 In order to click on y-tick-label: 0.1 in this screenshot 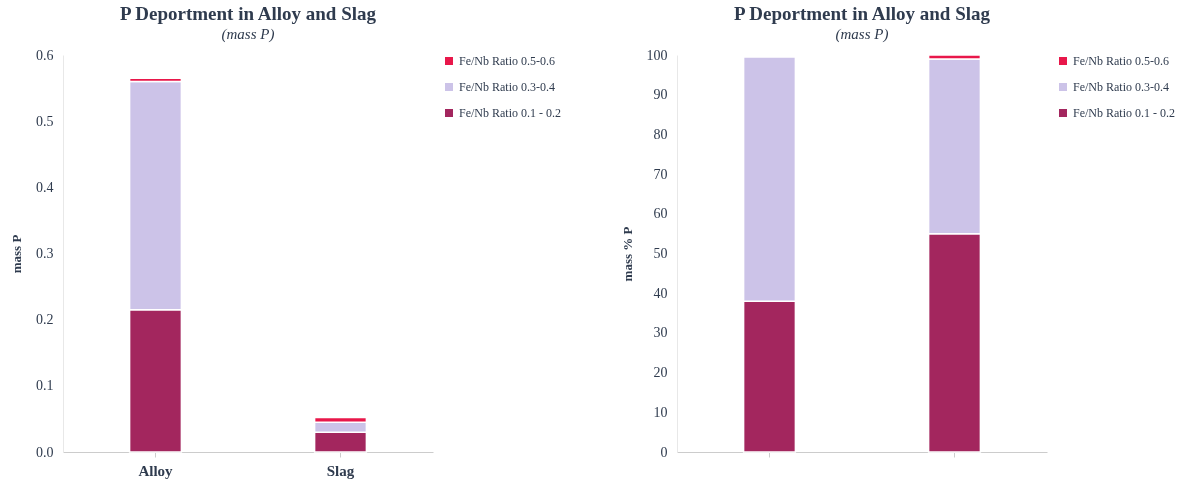, I will do `click(45, 386)`.